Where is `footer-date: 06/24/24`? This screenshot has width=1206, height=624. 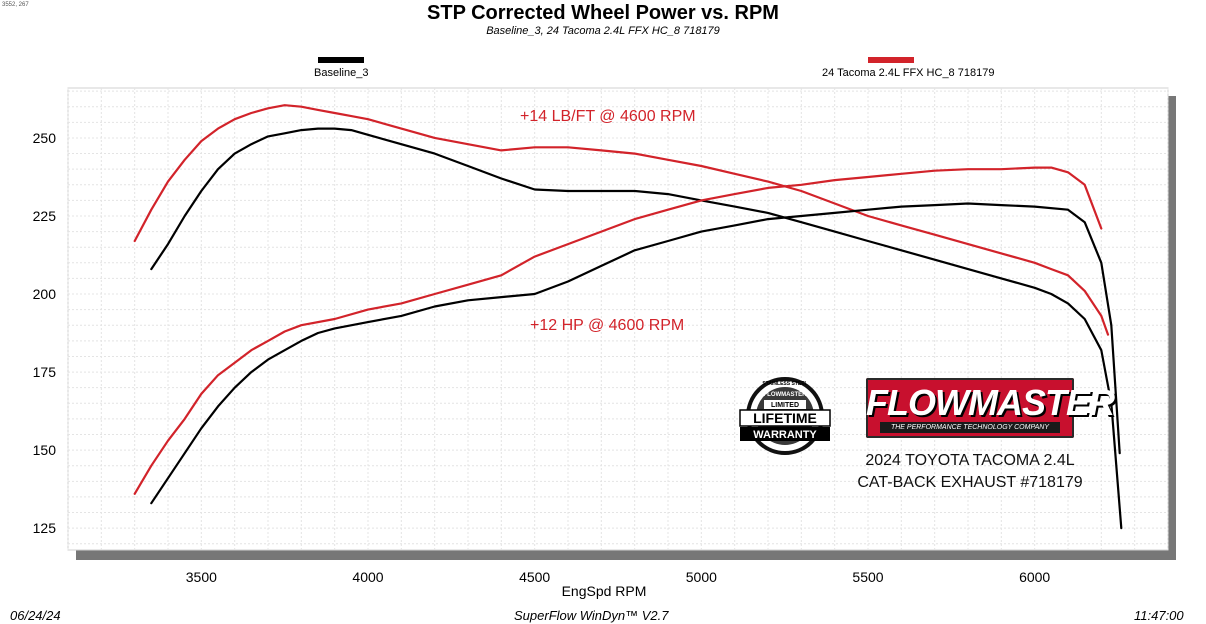 footer-date: 06/24/24 is located at coordinates (35, 615).